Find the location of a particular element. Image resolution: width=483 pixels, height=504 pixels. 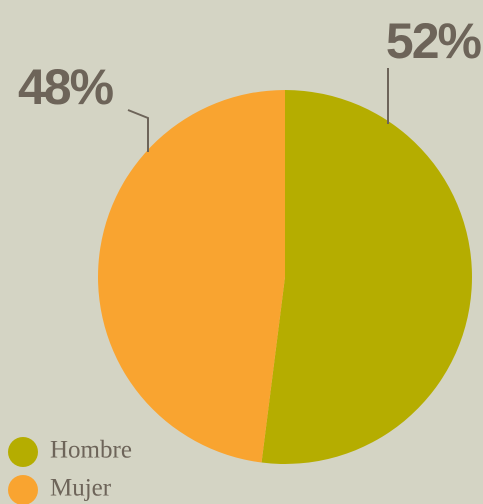

legend-label: Hombre is located at coordinates (91, 450).